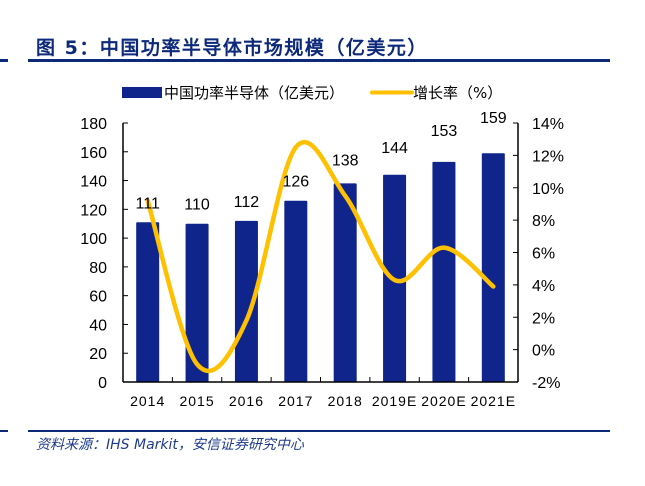  What do you see at coordinates (345, 401) in the screenshot?
I see `x-tick-label: 2018` at bounding box center [345, 401].